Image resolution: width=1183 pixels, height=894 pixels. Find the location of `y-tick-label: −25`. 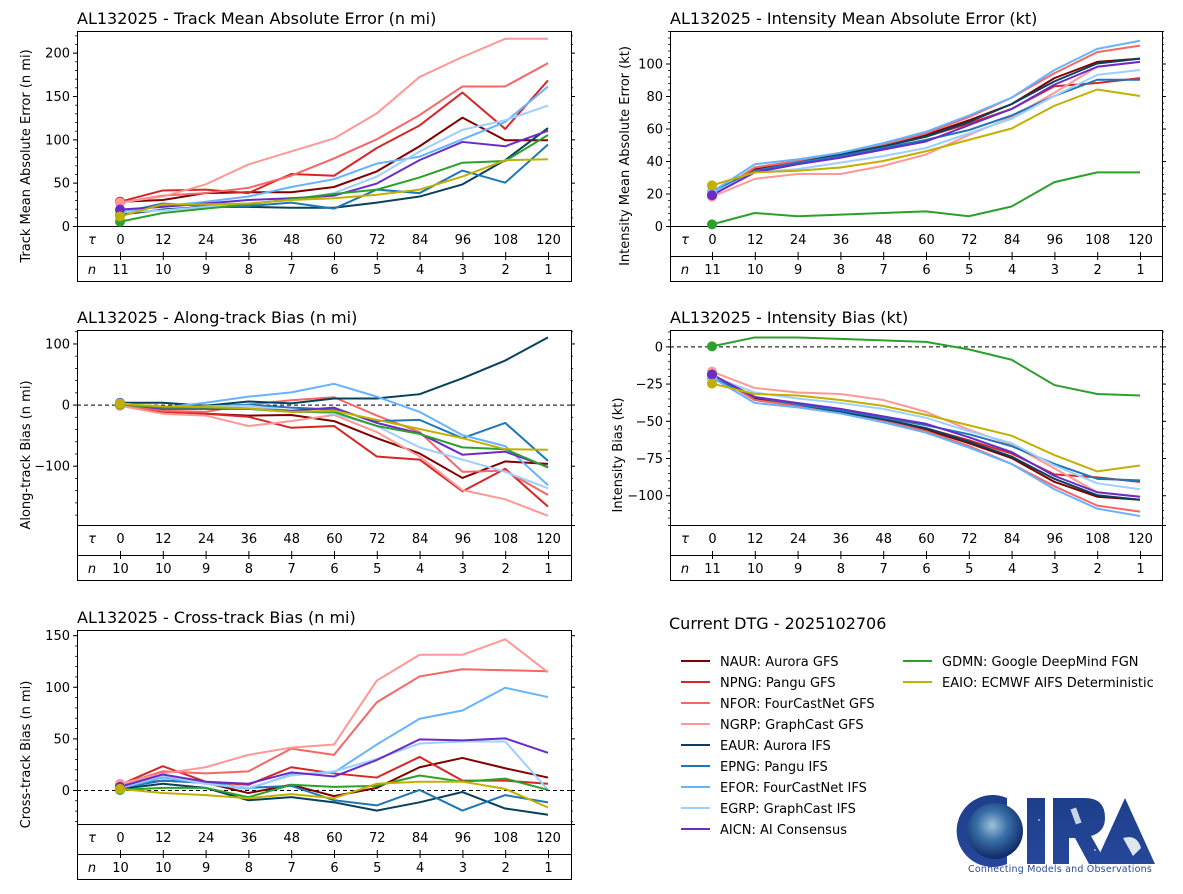

y-tick-label: −25 is located at coordinates (649, 385).